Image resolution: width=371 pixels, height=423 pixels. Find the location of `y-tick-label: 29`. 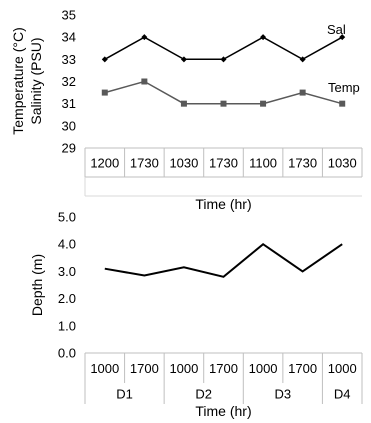

y-tick-label: 29 is located at coordinates (69, 148).